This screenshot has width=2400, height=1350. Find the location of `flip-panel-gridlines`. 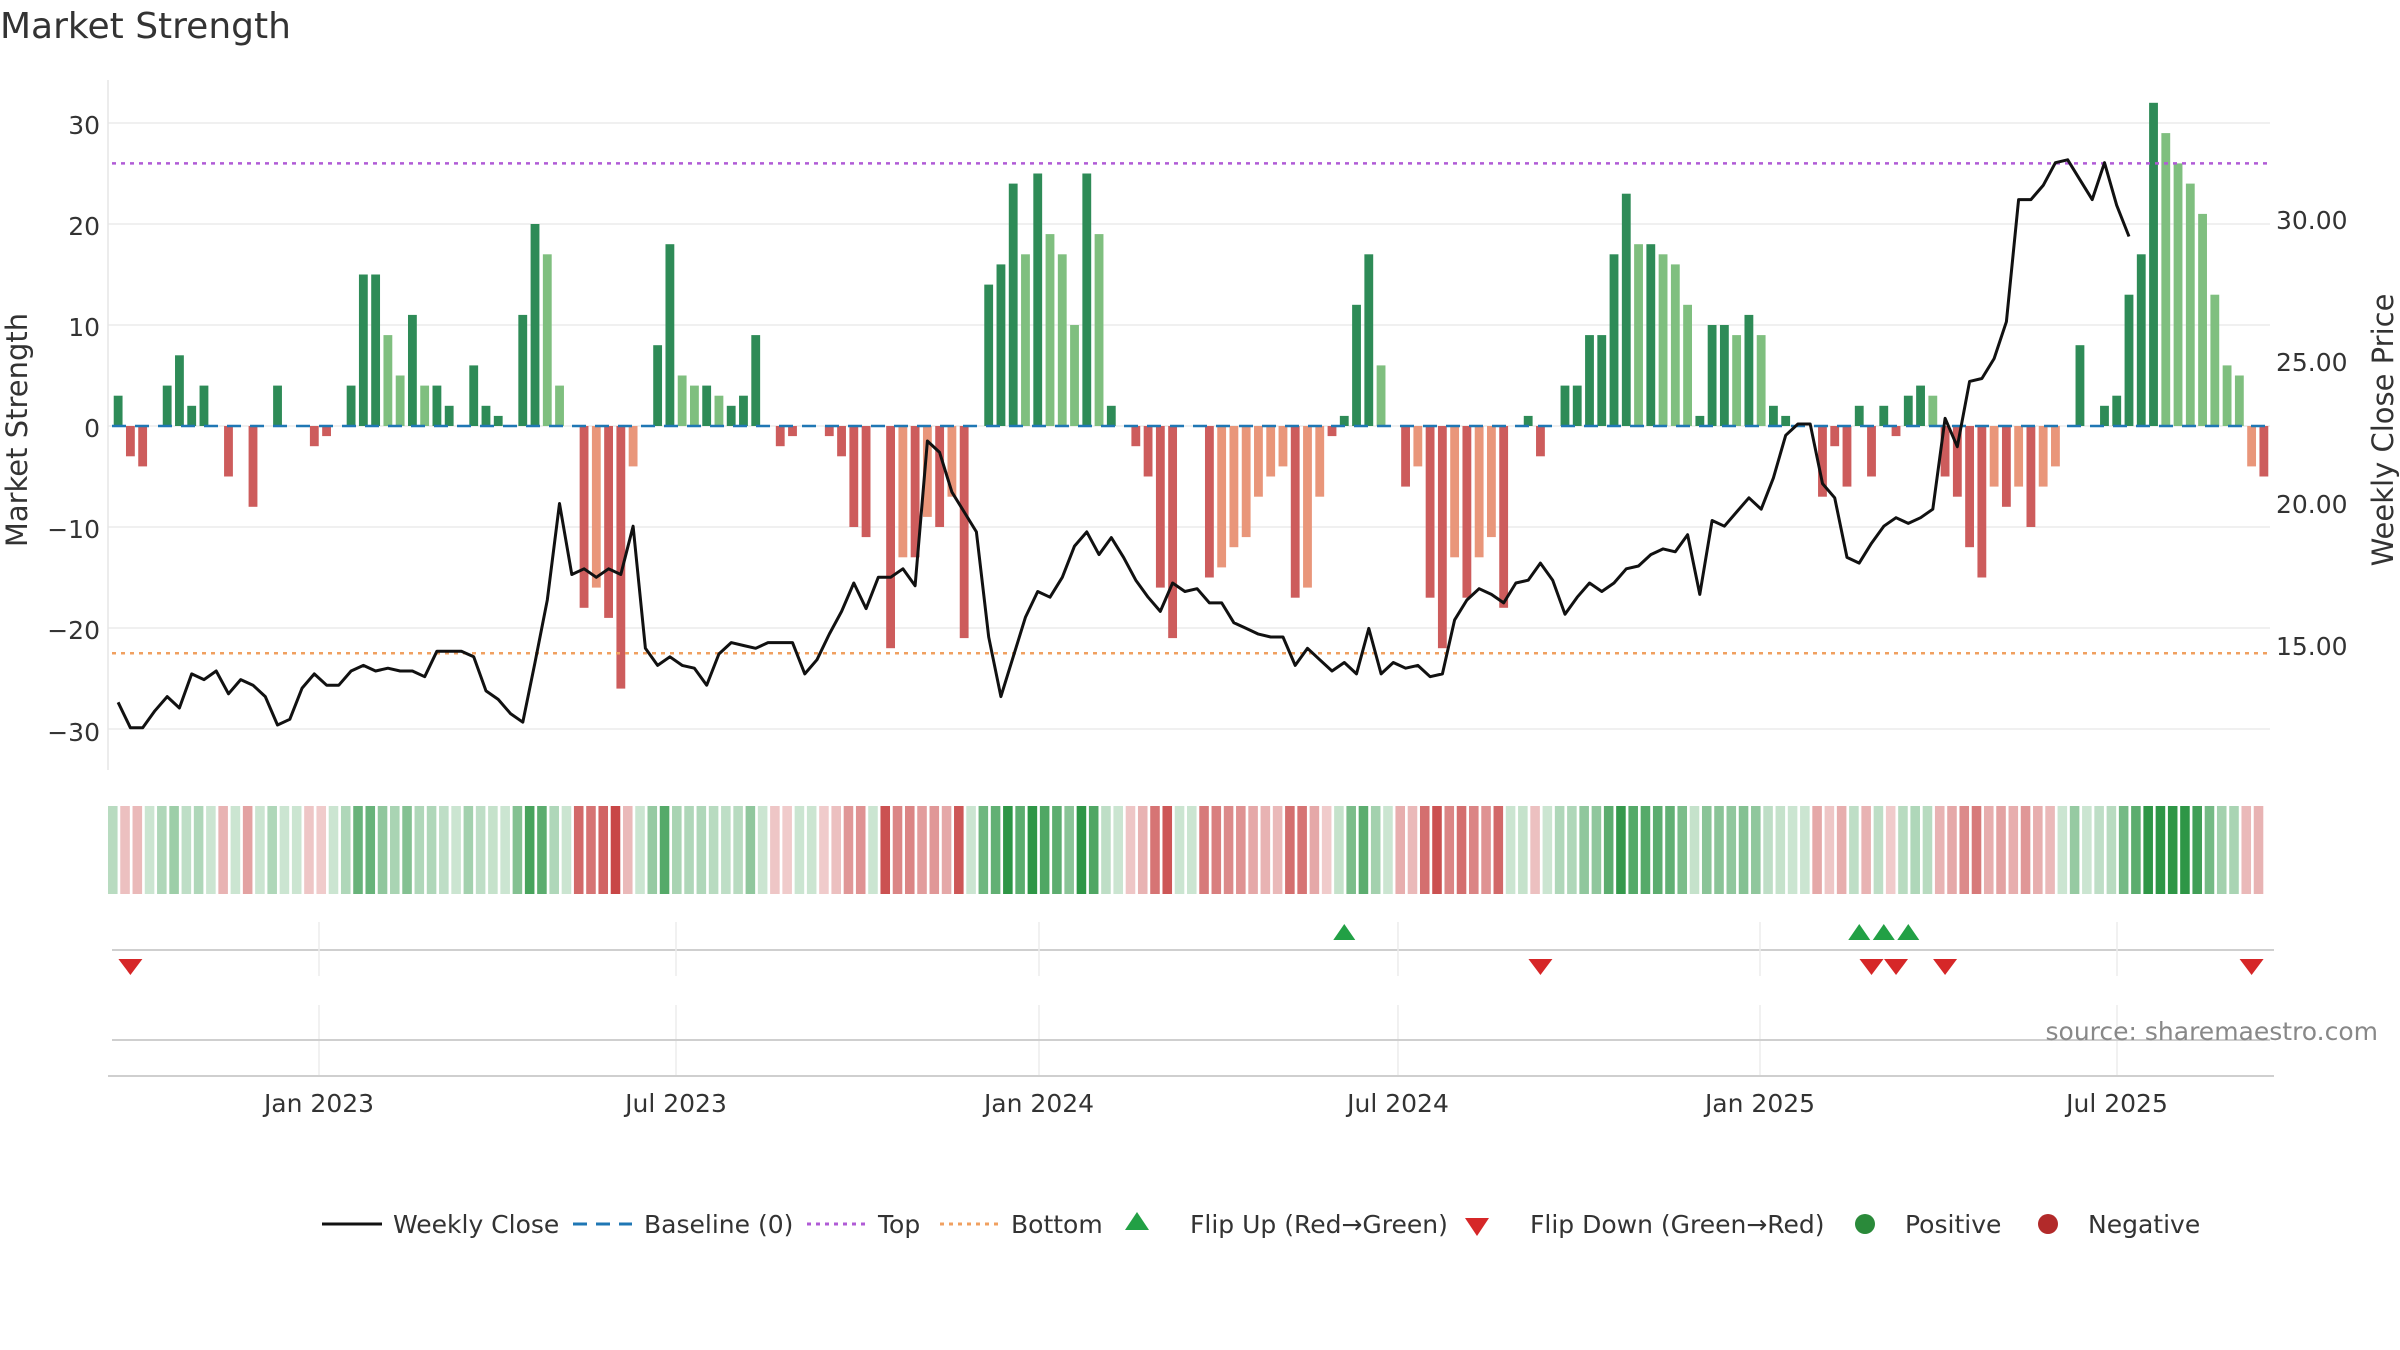

flip-panel-gridlines is located at coordinates (1193, 949).